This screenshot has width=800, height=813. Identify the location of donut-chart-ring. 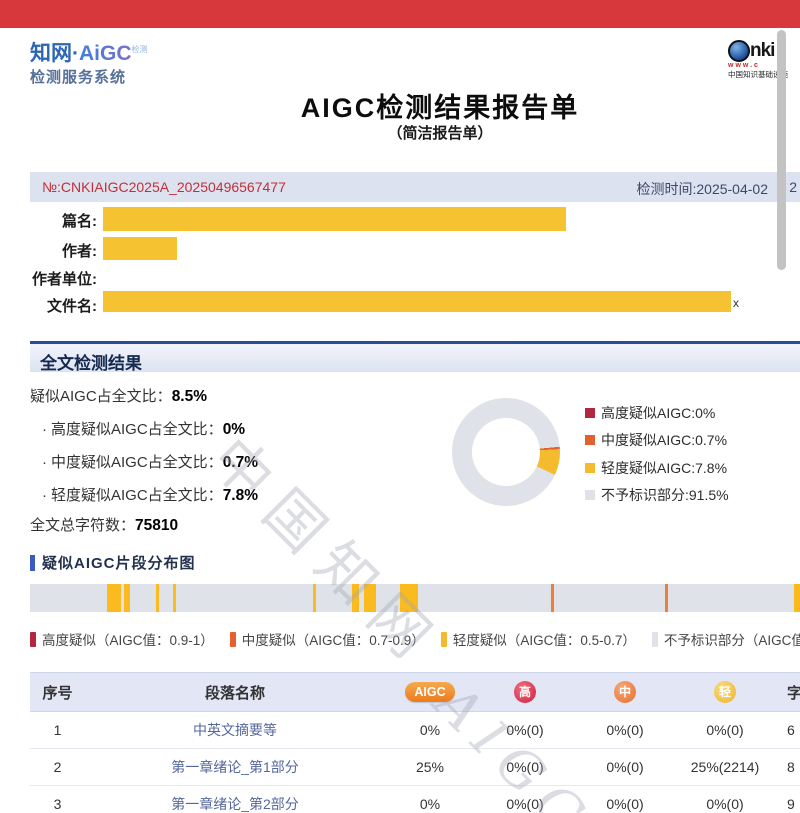
(506, 452).